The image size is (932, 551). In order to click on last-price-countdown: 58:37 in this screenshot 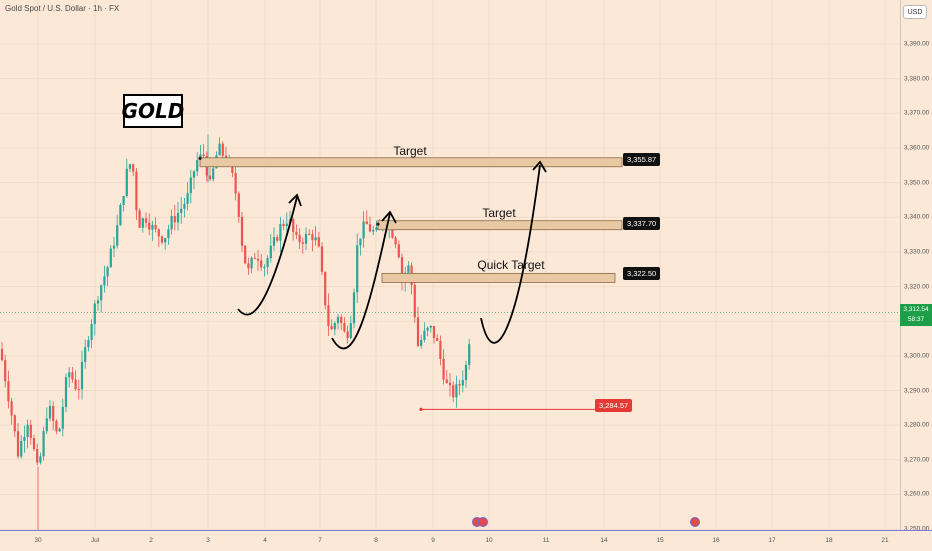, I will do `click(916, 319)`.